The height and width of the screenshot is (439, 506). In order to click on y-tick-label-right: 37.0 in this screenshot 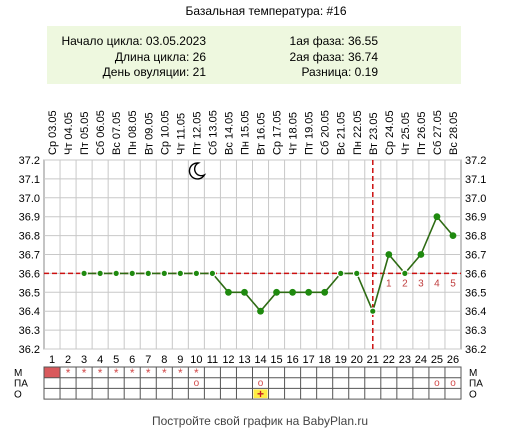, I will do `click(475, 199)`.